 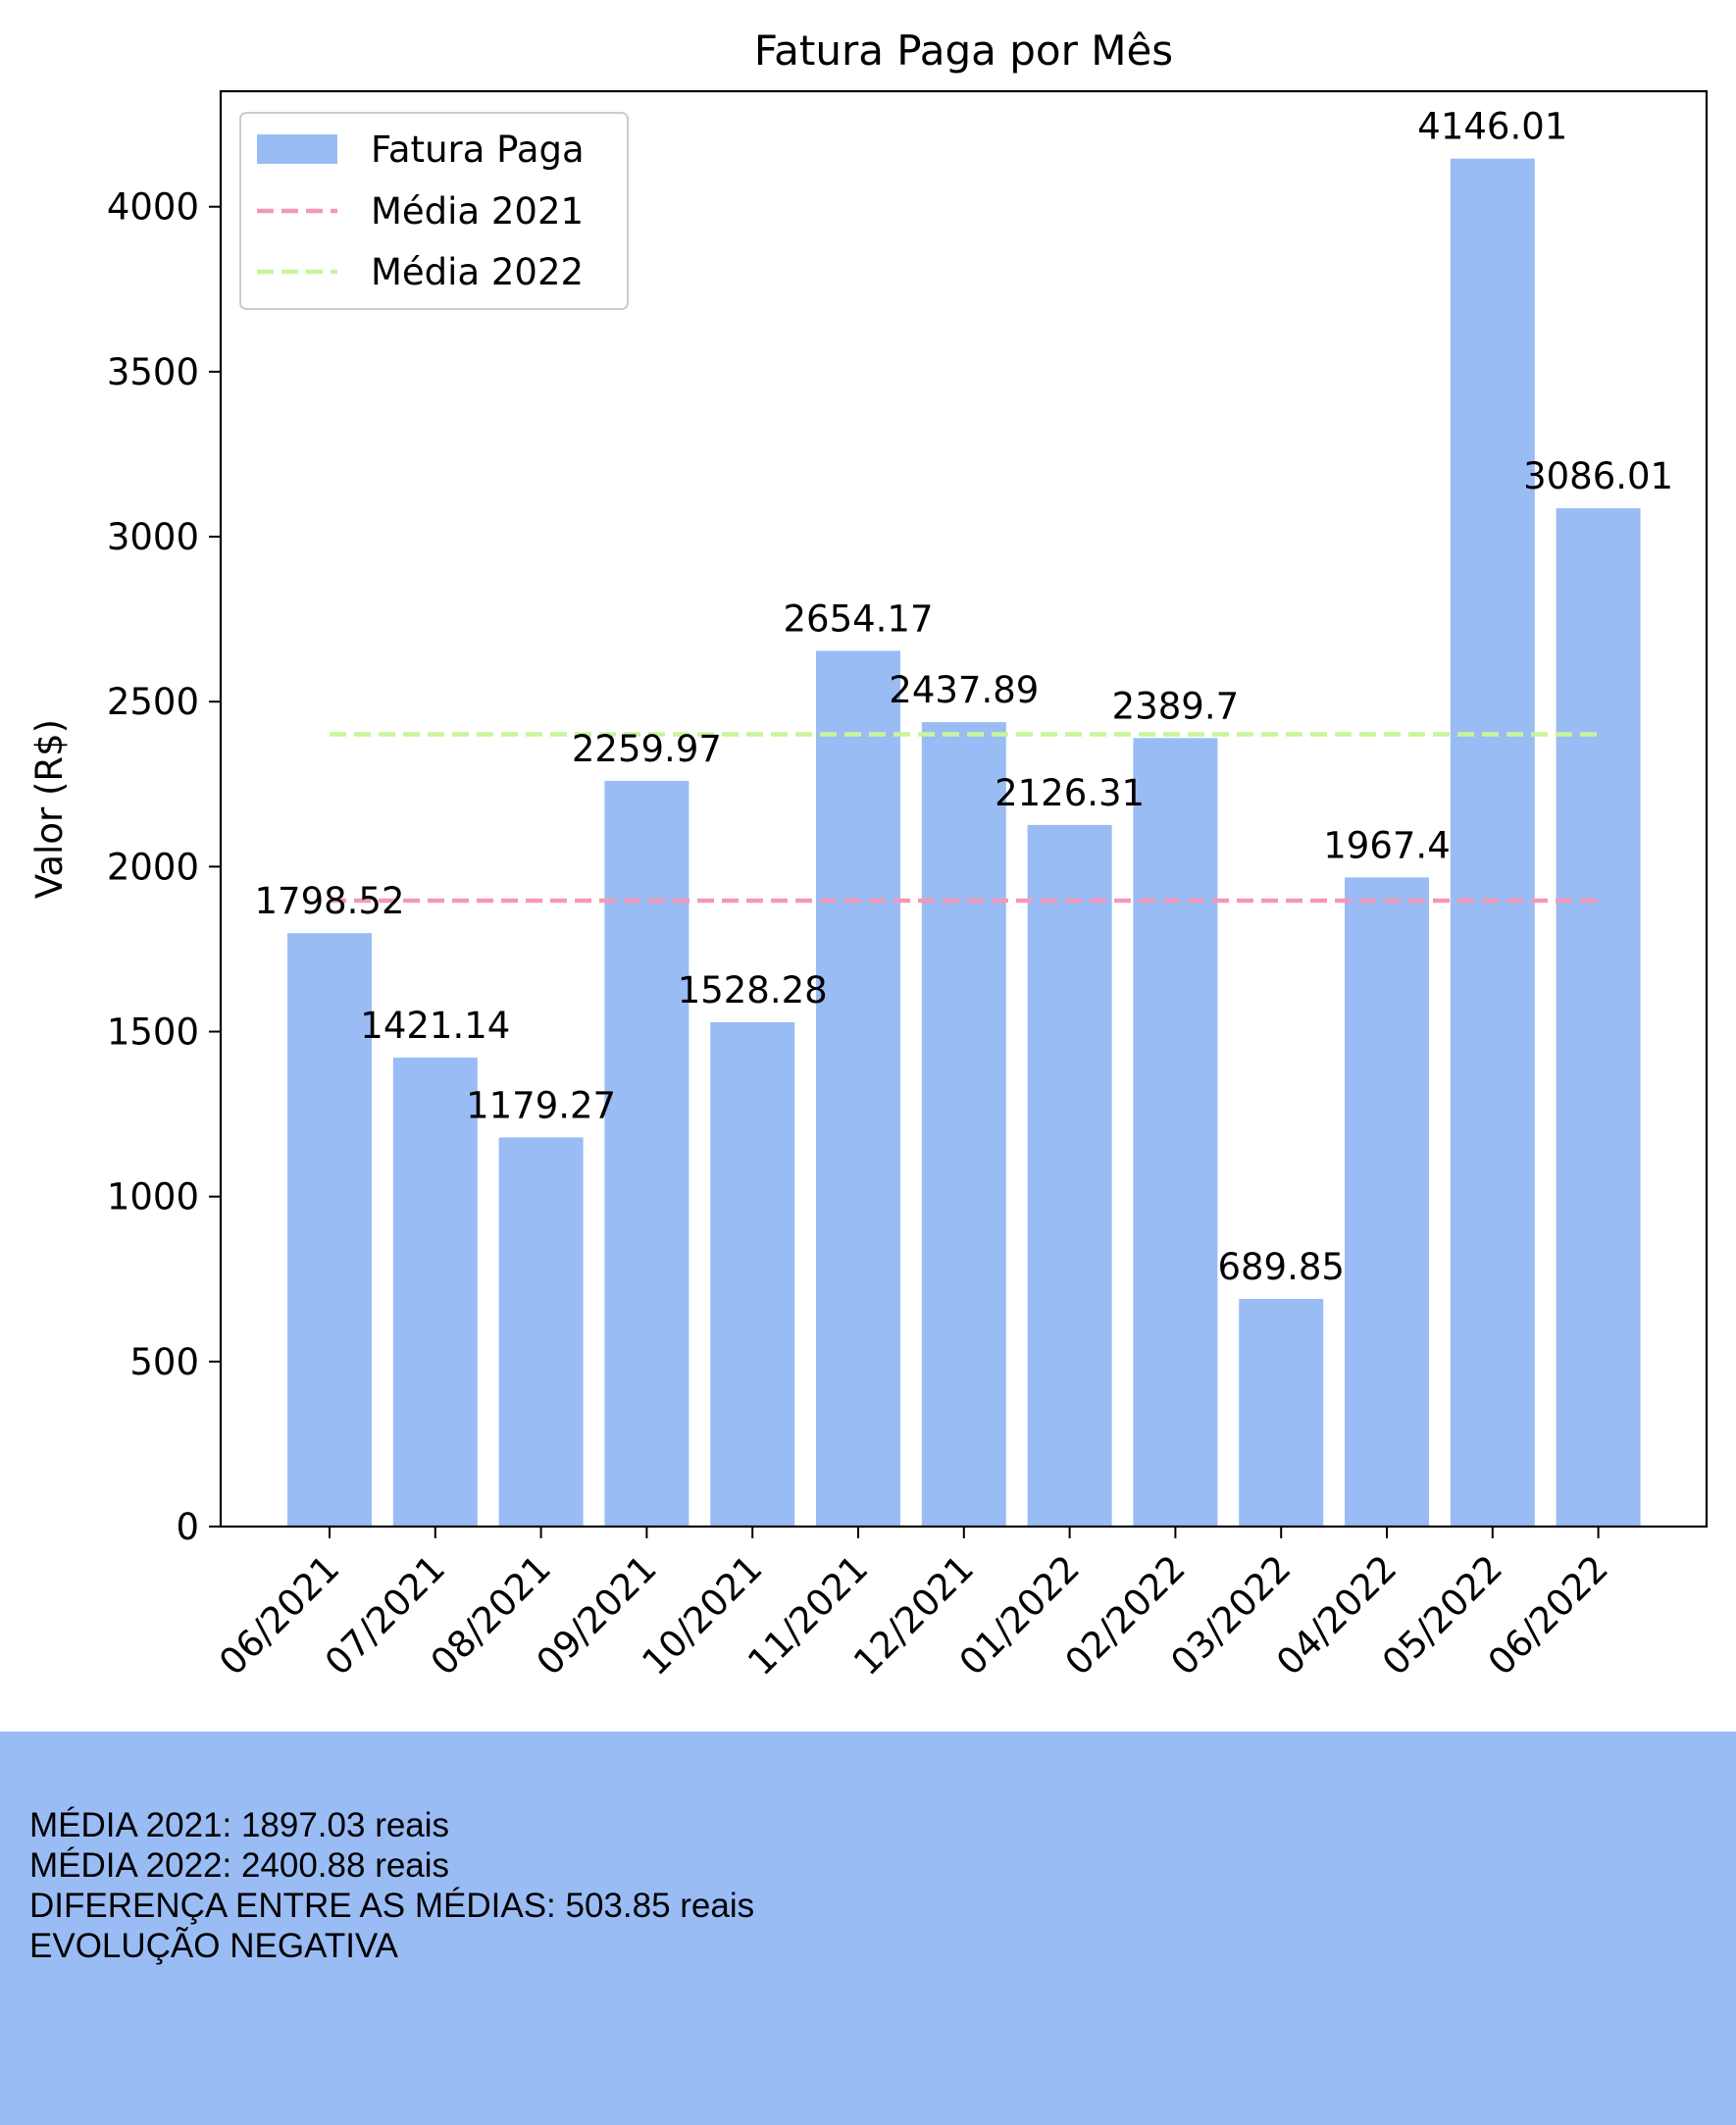 What do you see at coordinates (1598, 476) in the screenshot?
I see `data-label-06-2022: 3086.01` at bounding box center [1598, 476].